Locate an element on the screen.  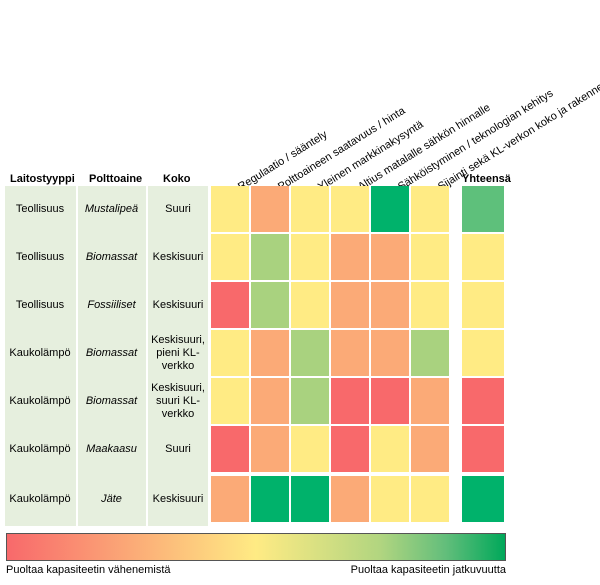
row-size-3: Keskisuuri, pieni KL-verkko is located at coordinates (178, 352).